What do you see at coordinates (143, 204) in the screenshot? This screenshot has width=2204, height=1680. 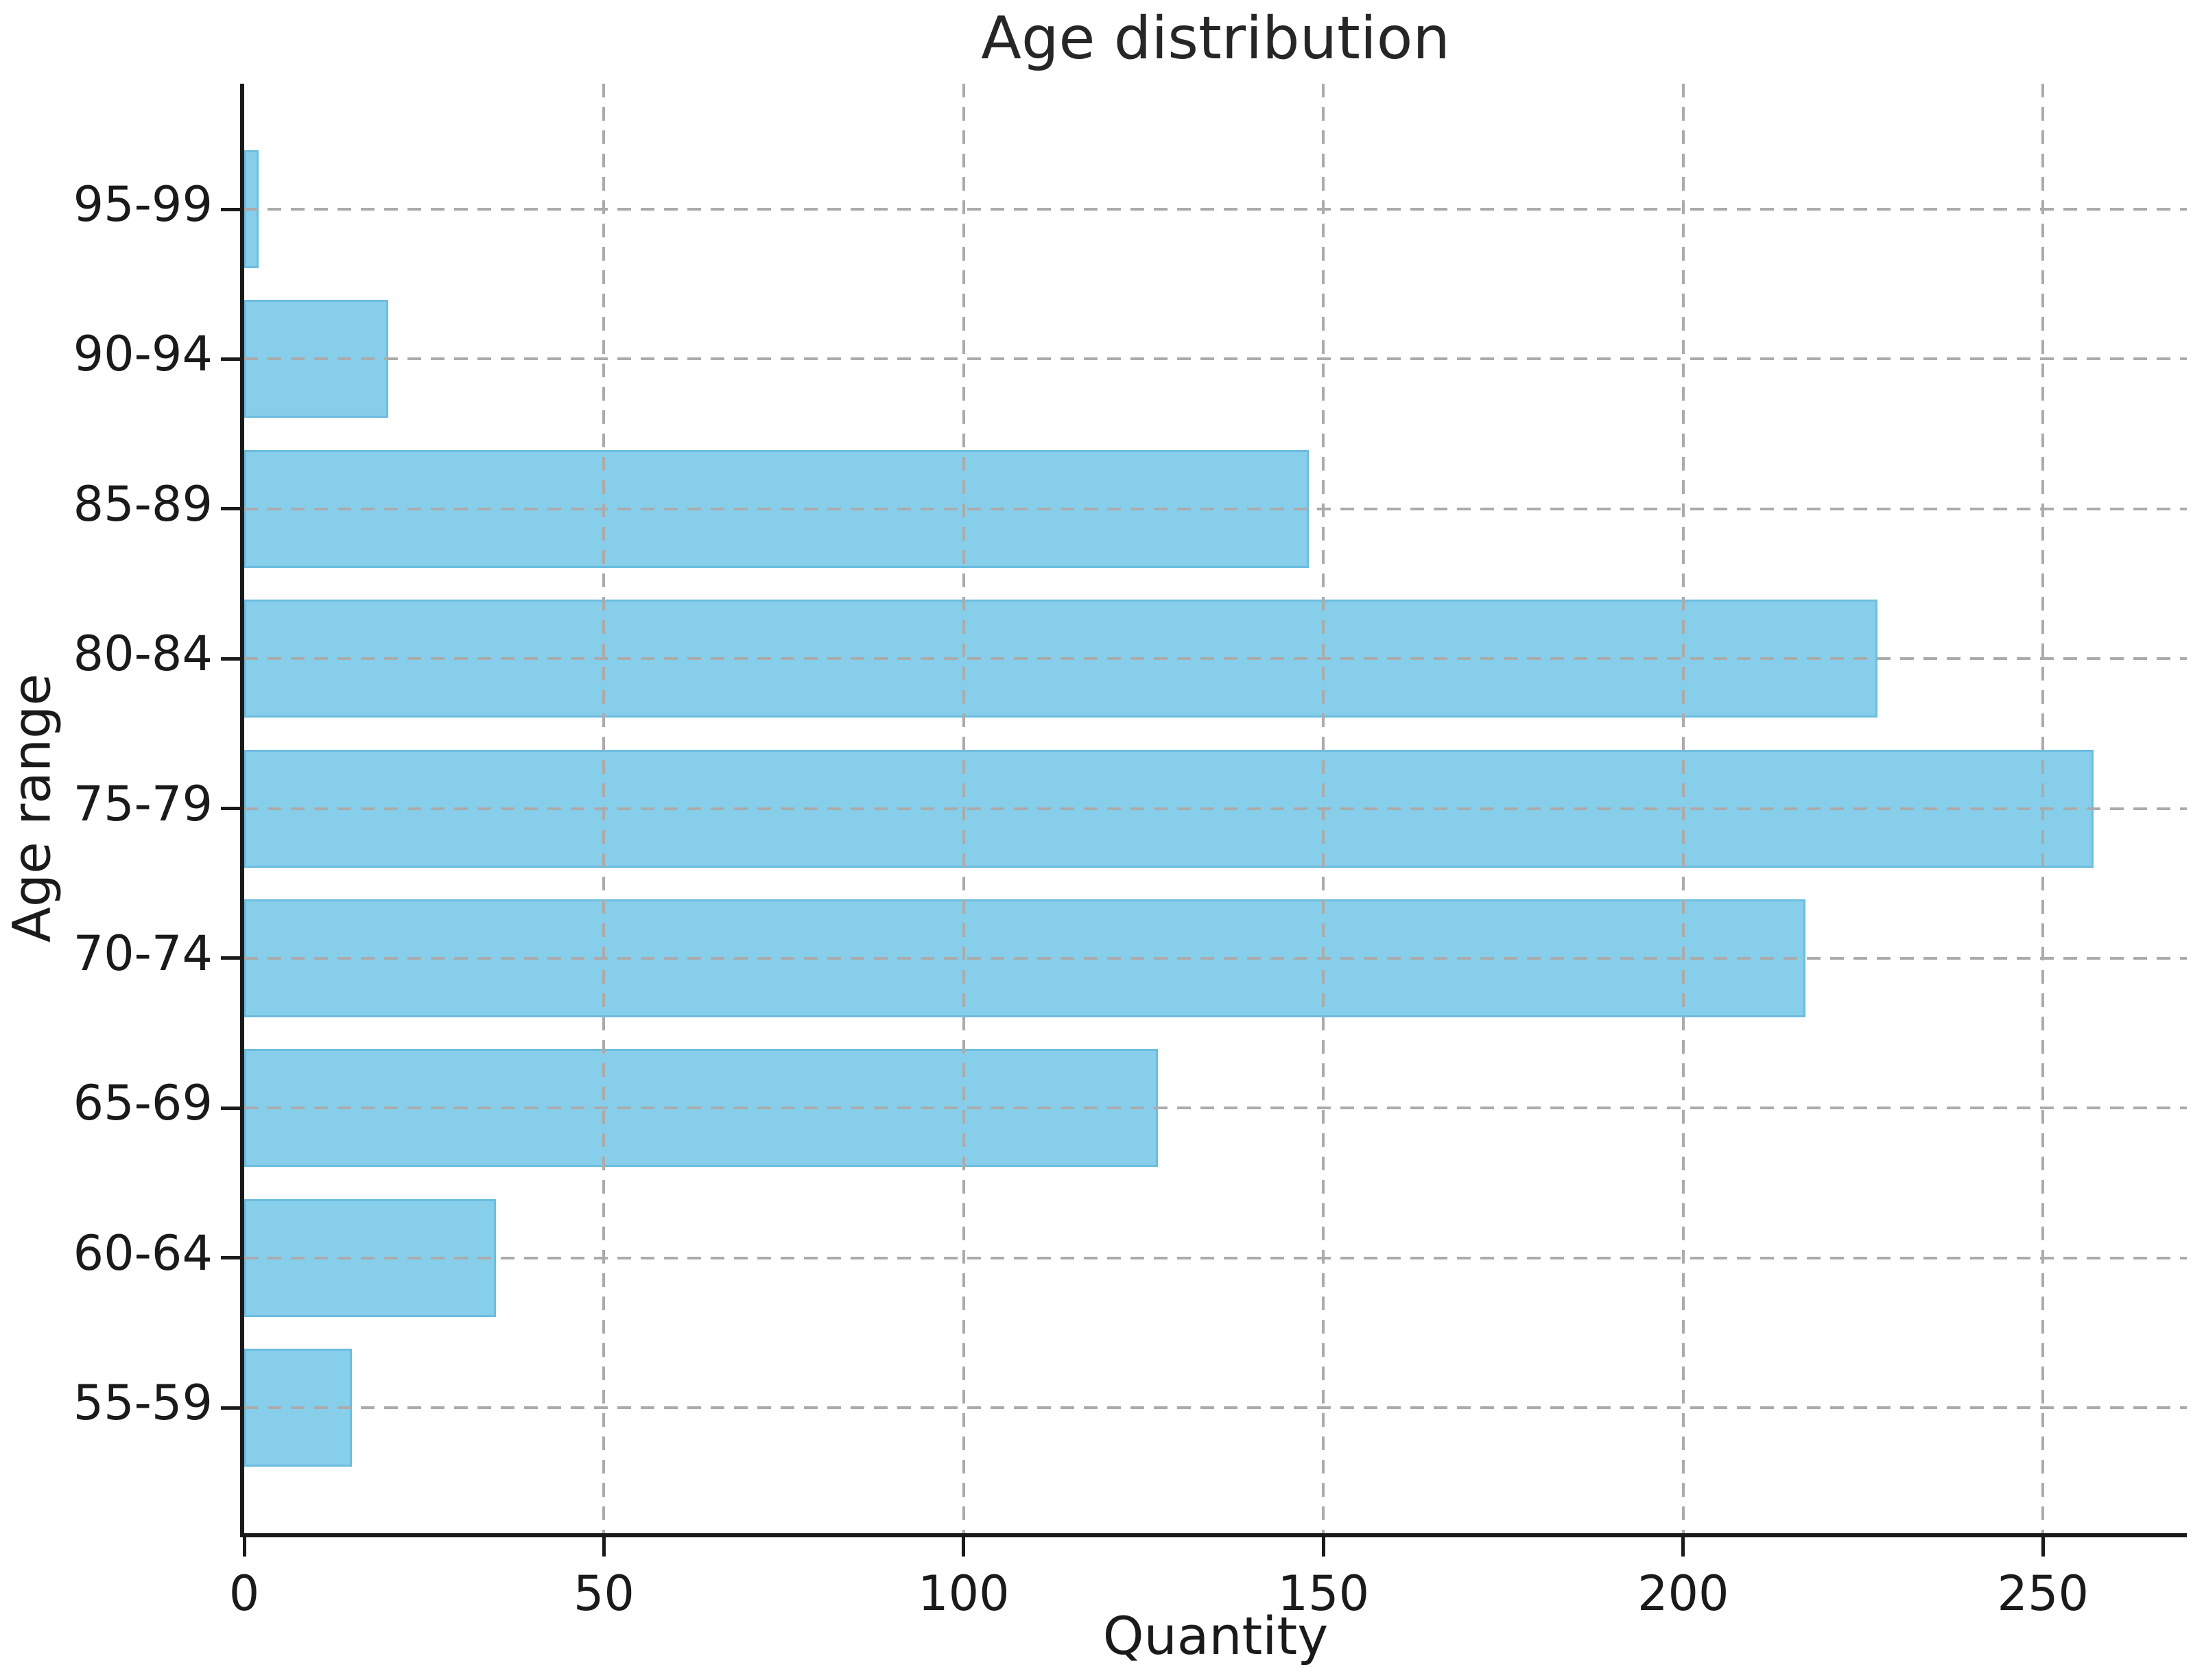 I see `y-tick-label: 95-99` at bounding box center [143, 204].